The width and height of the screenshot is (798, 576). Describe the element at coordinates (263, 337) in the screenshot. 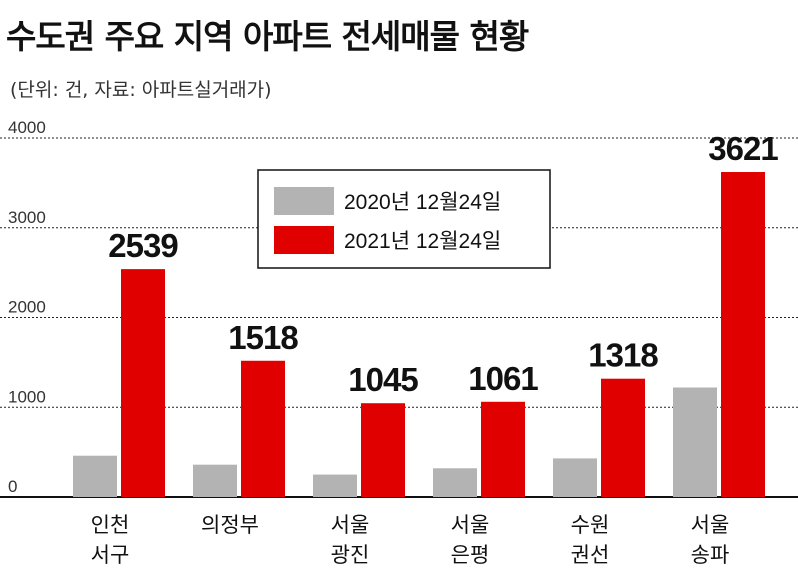

I see `bar-value-label: 1518` at that location.